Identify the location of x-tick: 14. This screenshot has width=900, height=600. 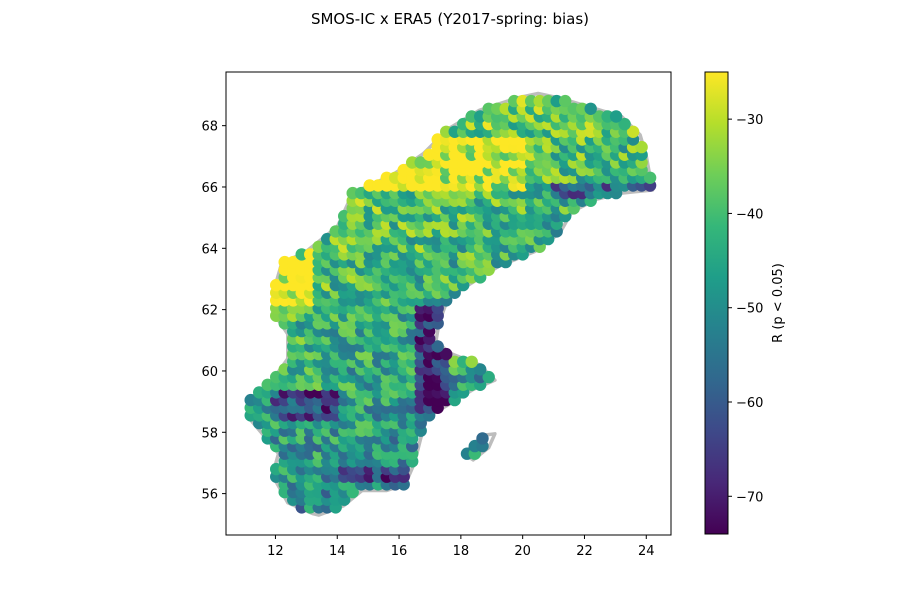
(337, 547).